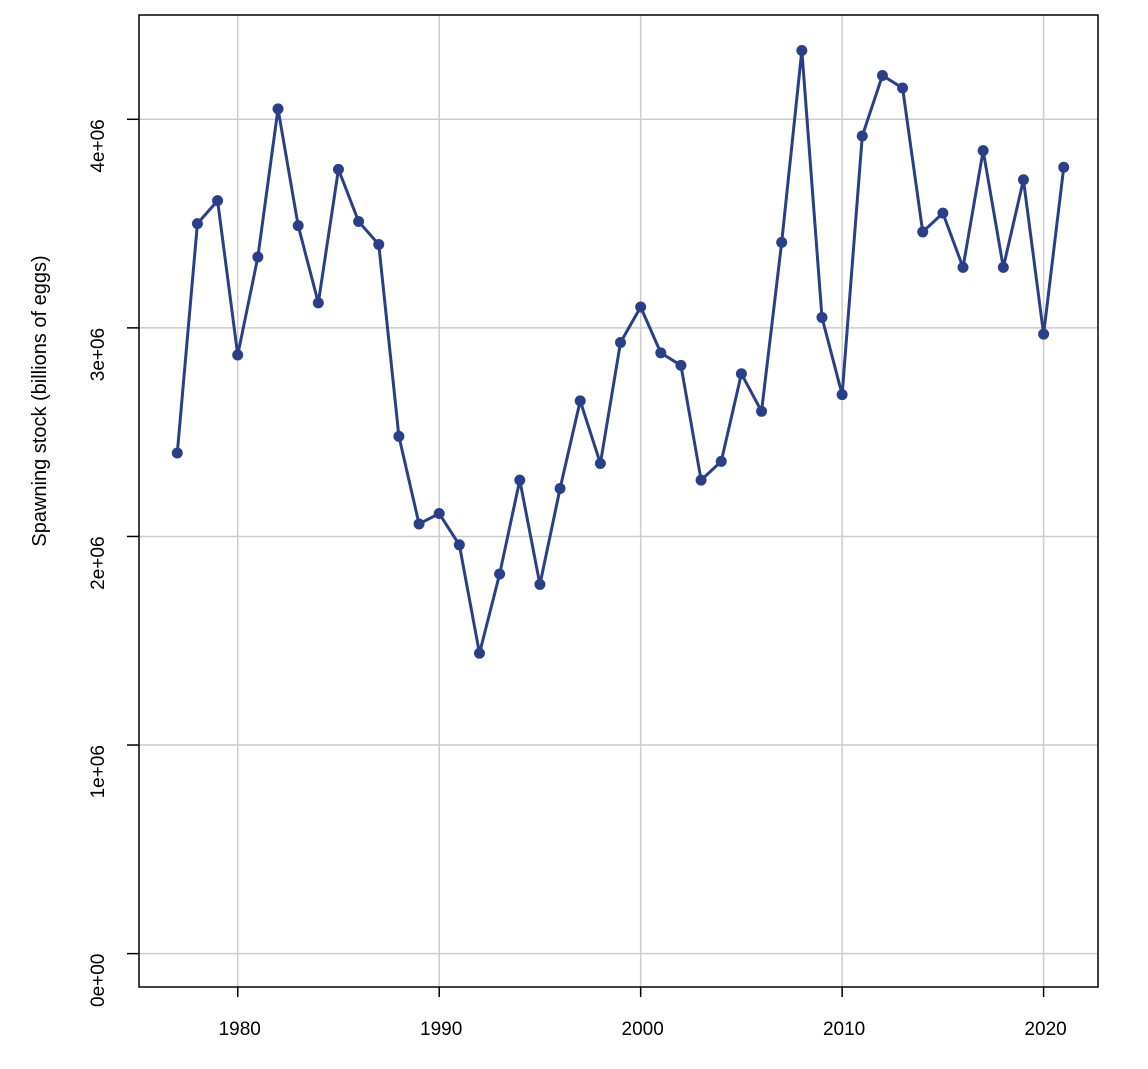 The width and height of the screenshot is (1148, 1069). What do you see at coordinates (98, 354) in the screenshot?
I see `y-tick-label: 3e+06` at bounding box center [98, 354].